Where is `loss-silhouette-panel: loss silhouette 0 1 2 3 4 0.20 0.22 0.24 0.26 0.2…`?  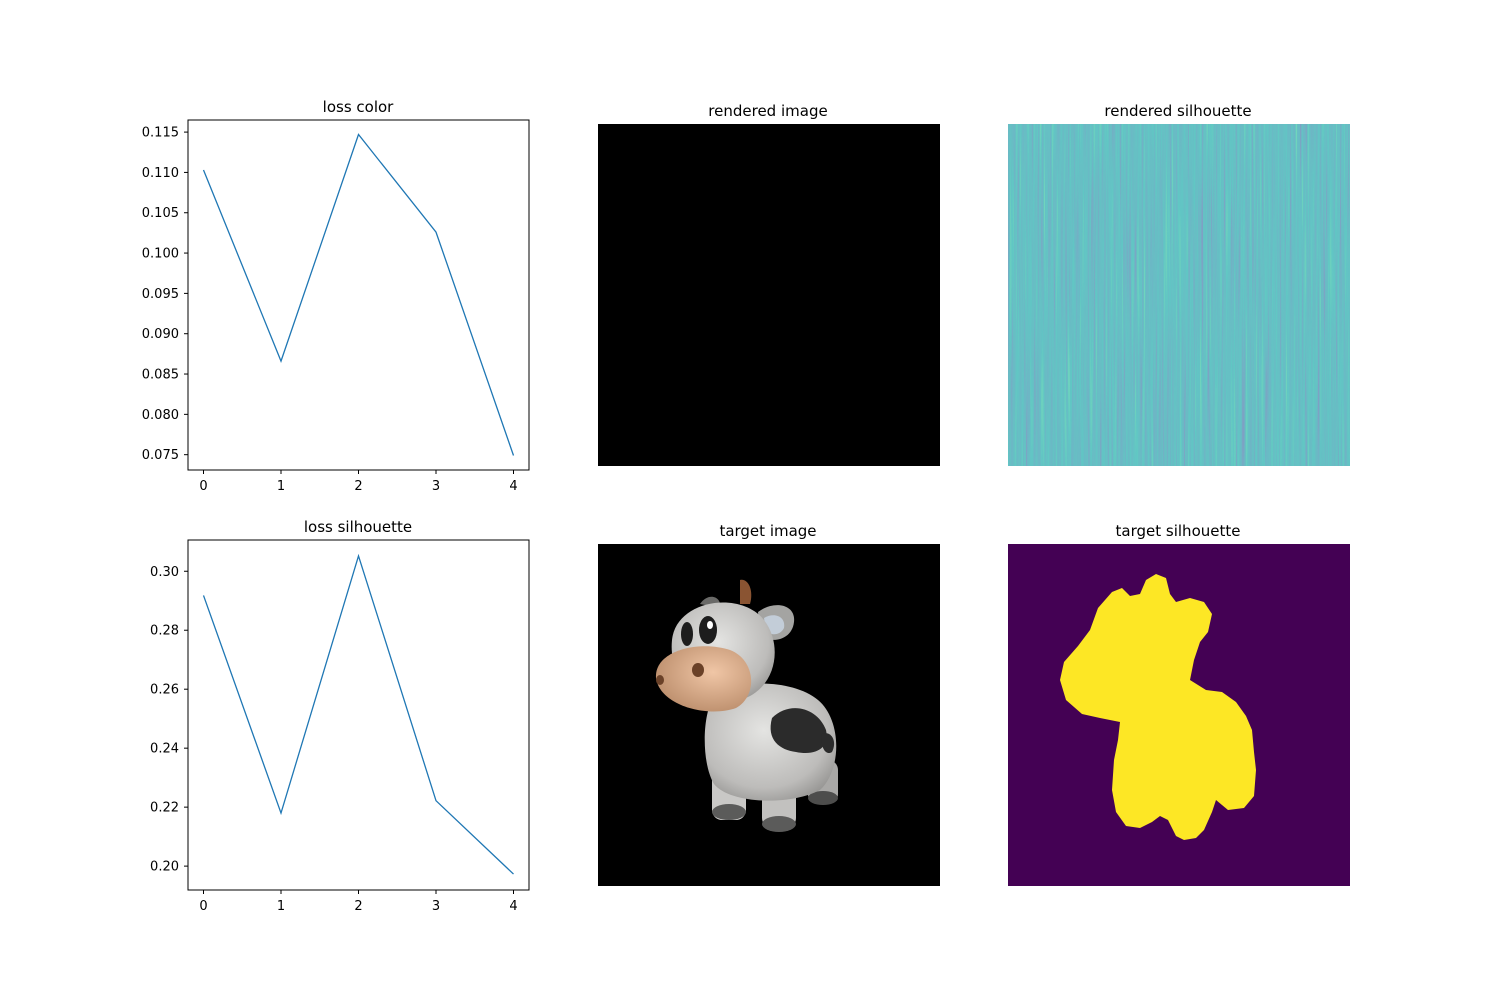 loss-silhouette-panel: loss silhouette 0 1 2 3 4 0.20 0.22 0.24 0.26 0.2… is located at coordinates (340, 716).